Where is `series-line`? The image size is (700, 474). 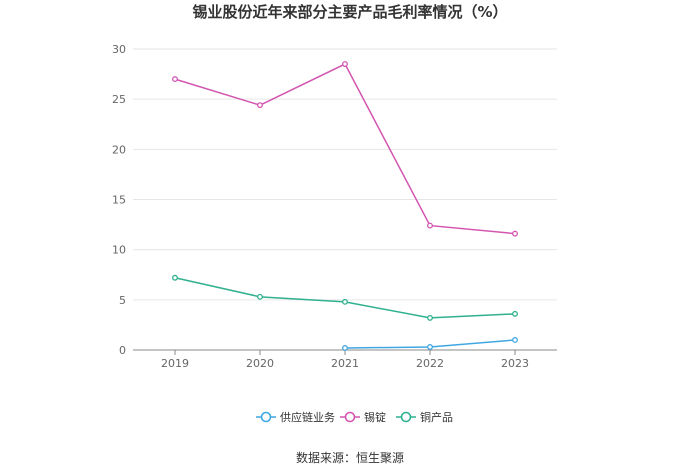
series-line is located at coordinates (345, 298).